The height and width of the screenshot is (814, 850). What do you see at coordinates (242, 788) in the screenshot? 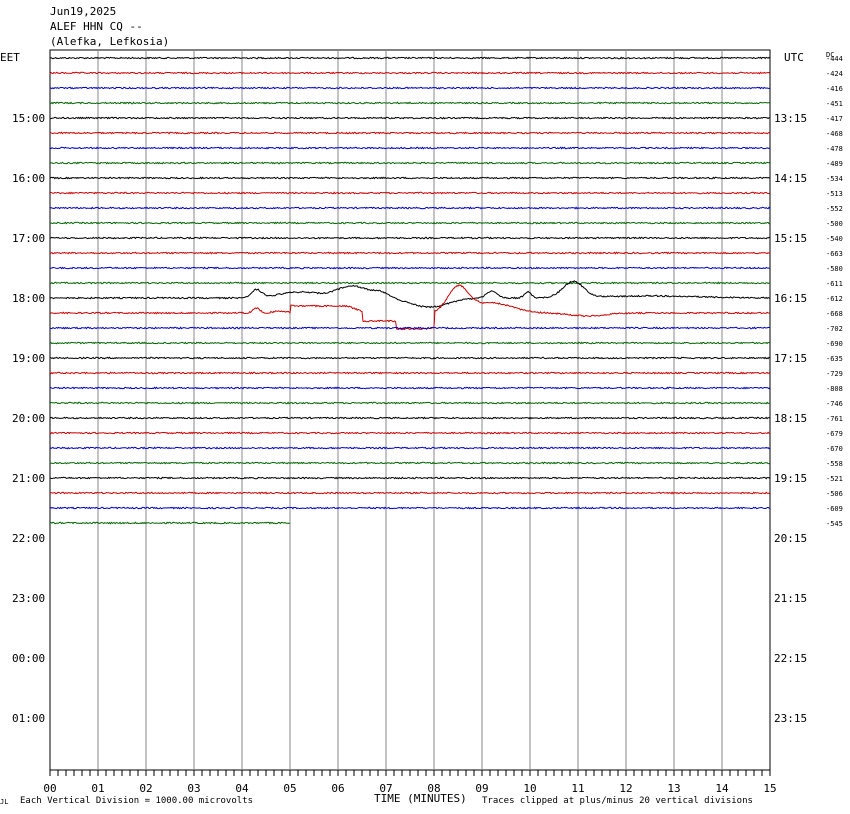
I see `x-tick-label: 04` at bounding box center [242, 788].